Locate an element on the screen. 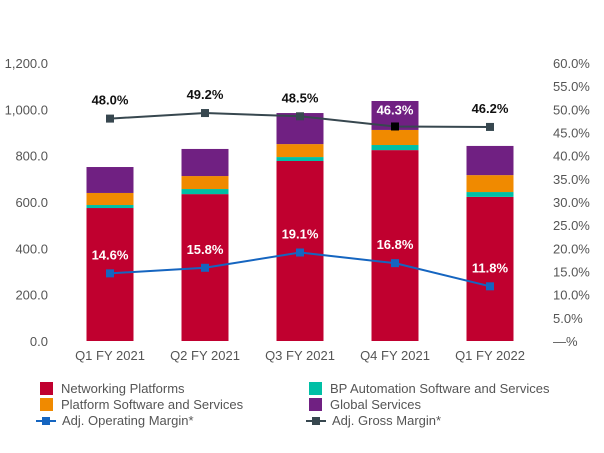  left-tick-label: 800.0 is located at coordinates (31, 156).